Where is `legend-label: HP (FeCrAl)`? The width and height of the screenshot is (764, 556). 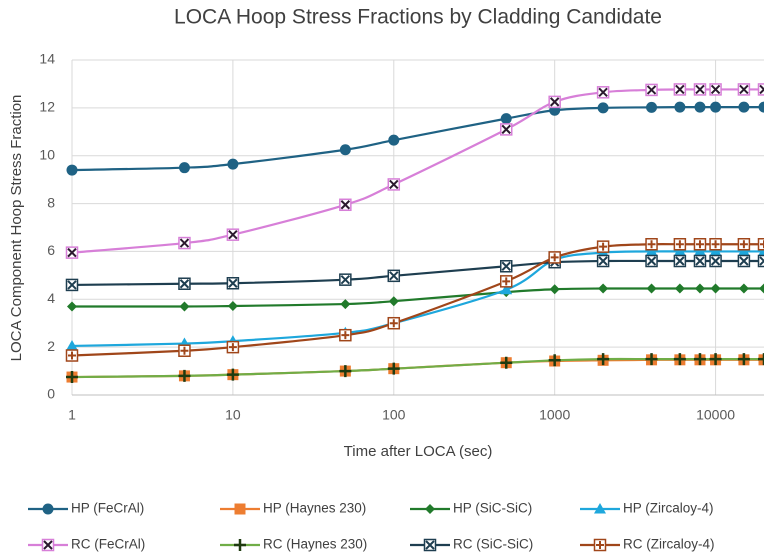 legend-label: HP (FeCrAl) is located at coordinates (107, 508).